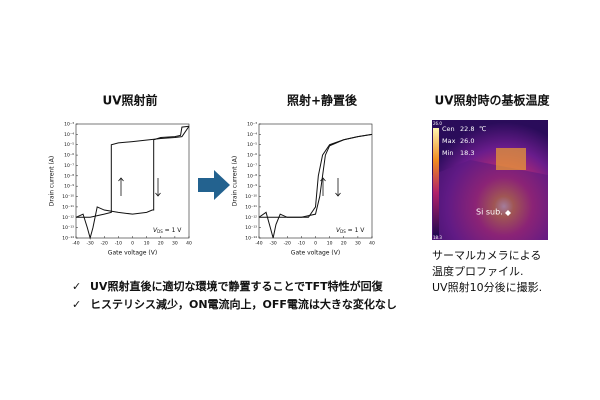  I want to click on caption: サーマルカメラによる, so click(486, 255).